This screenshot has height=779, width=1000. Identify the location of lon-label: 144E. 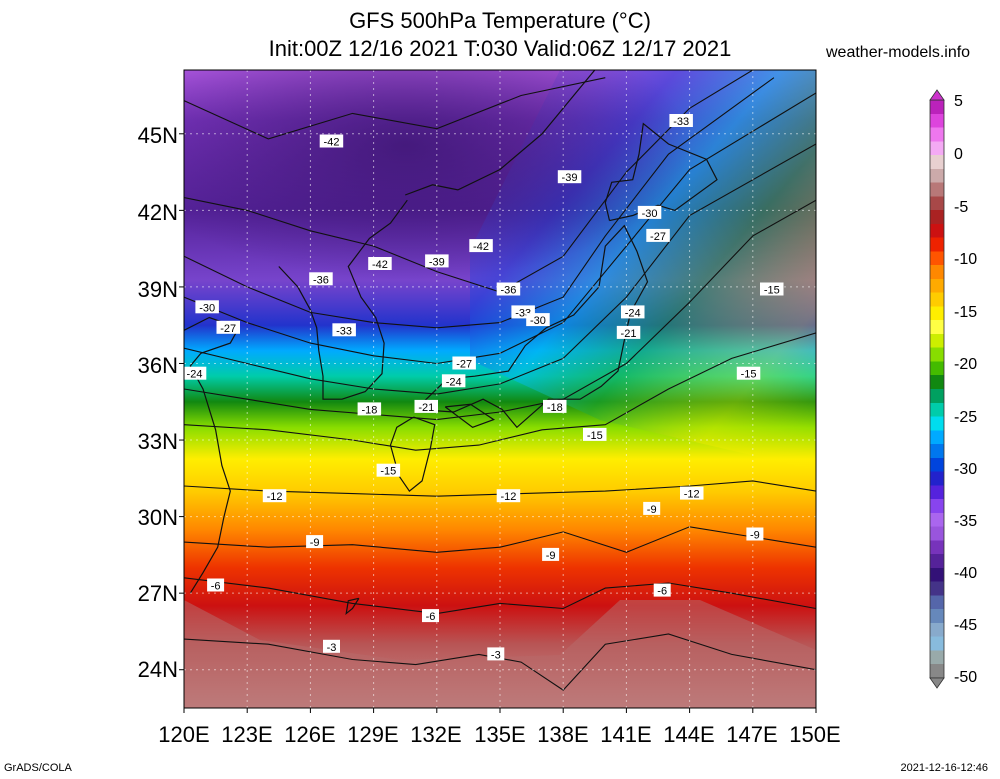
(689, 734).